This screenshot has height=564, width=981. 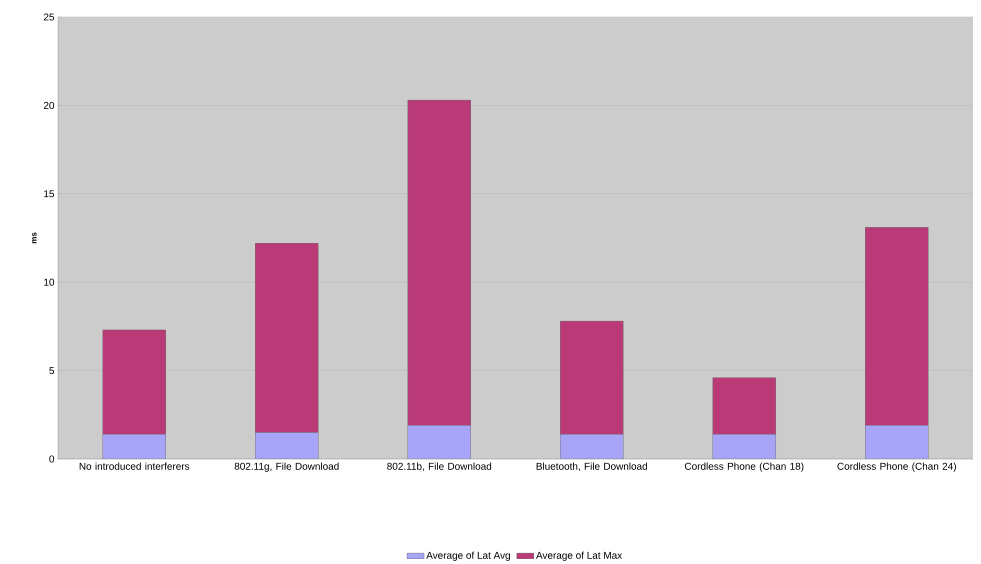 What do you see at coordinates (579, 556) in the screenshot?
I see `legend-label: Average of Lat Max` at bounding box center [579, 556].